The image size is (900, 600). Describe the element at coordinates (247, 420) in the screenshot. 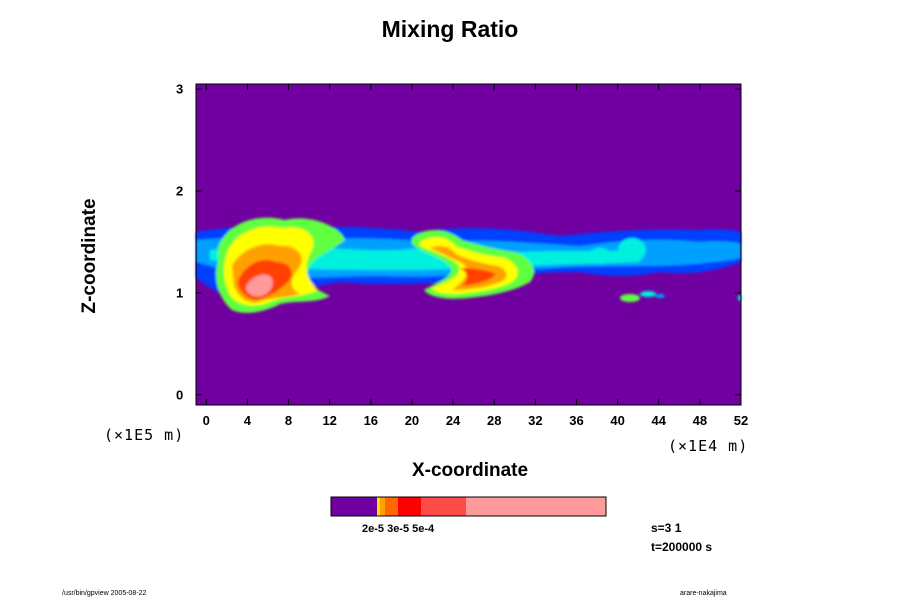

I see `x-tick-label: 4` at that location.